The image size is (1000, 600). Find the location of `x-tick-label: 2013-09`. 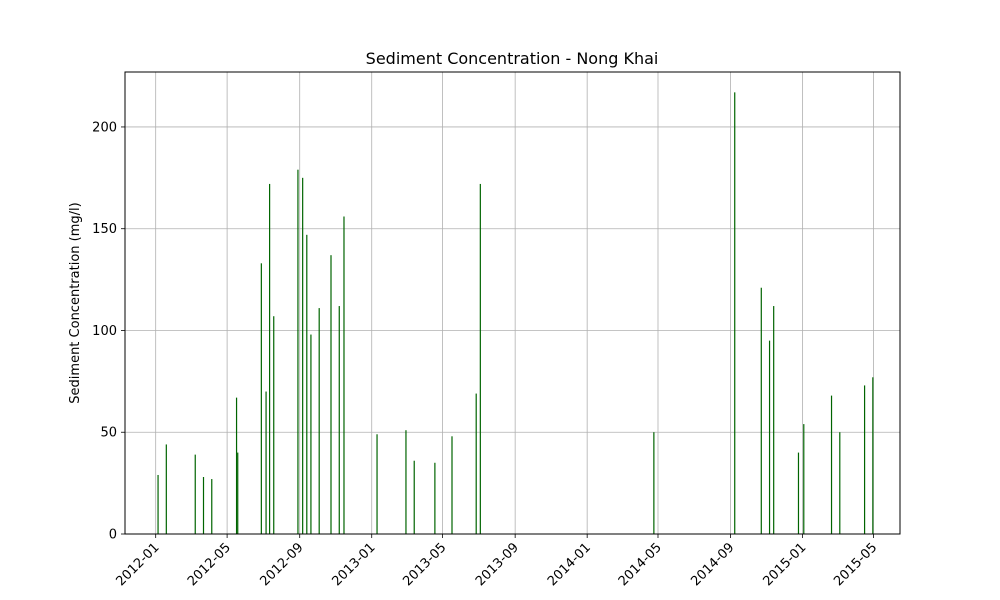

x-tick-label: 2013-09 is located at coordinates (497, 564).